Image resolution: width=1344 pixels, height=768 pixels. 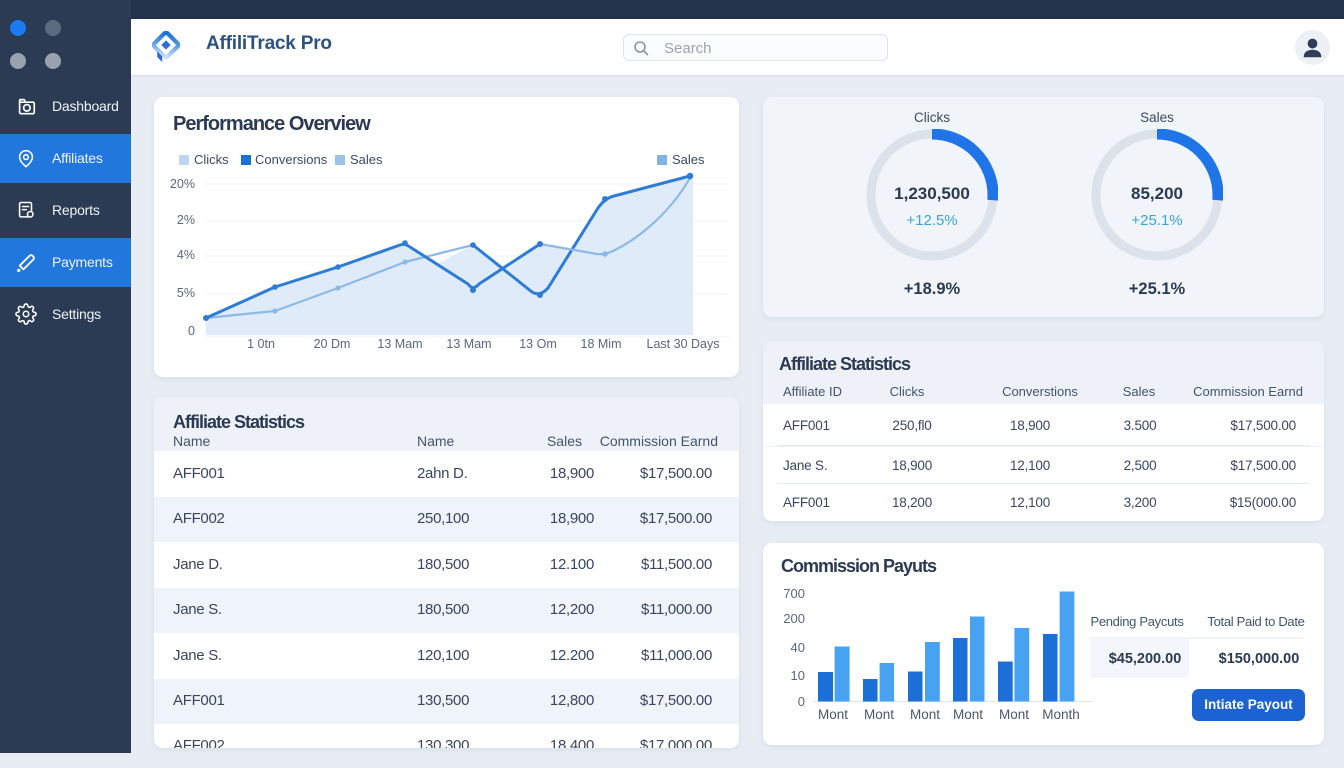 What do you see at coordinates (186, 293) in the screenshot?
I see `svg-text: 5%` at bounding box center [186, 293].